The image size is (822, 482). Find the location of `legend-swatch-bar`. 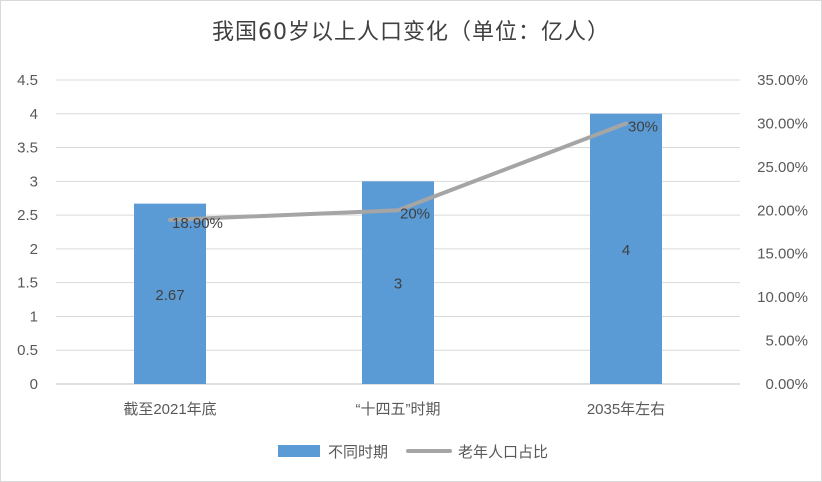

legend-swatch-bar is located at coordinates (299, 451).